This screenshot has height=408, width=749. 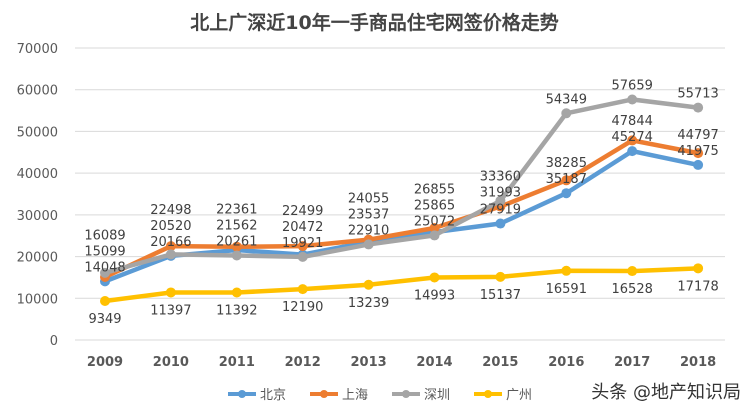 I want to click on data-label: 41975, so click(x=697, y=151).